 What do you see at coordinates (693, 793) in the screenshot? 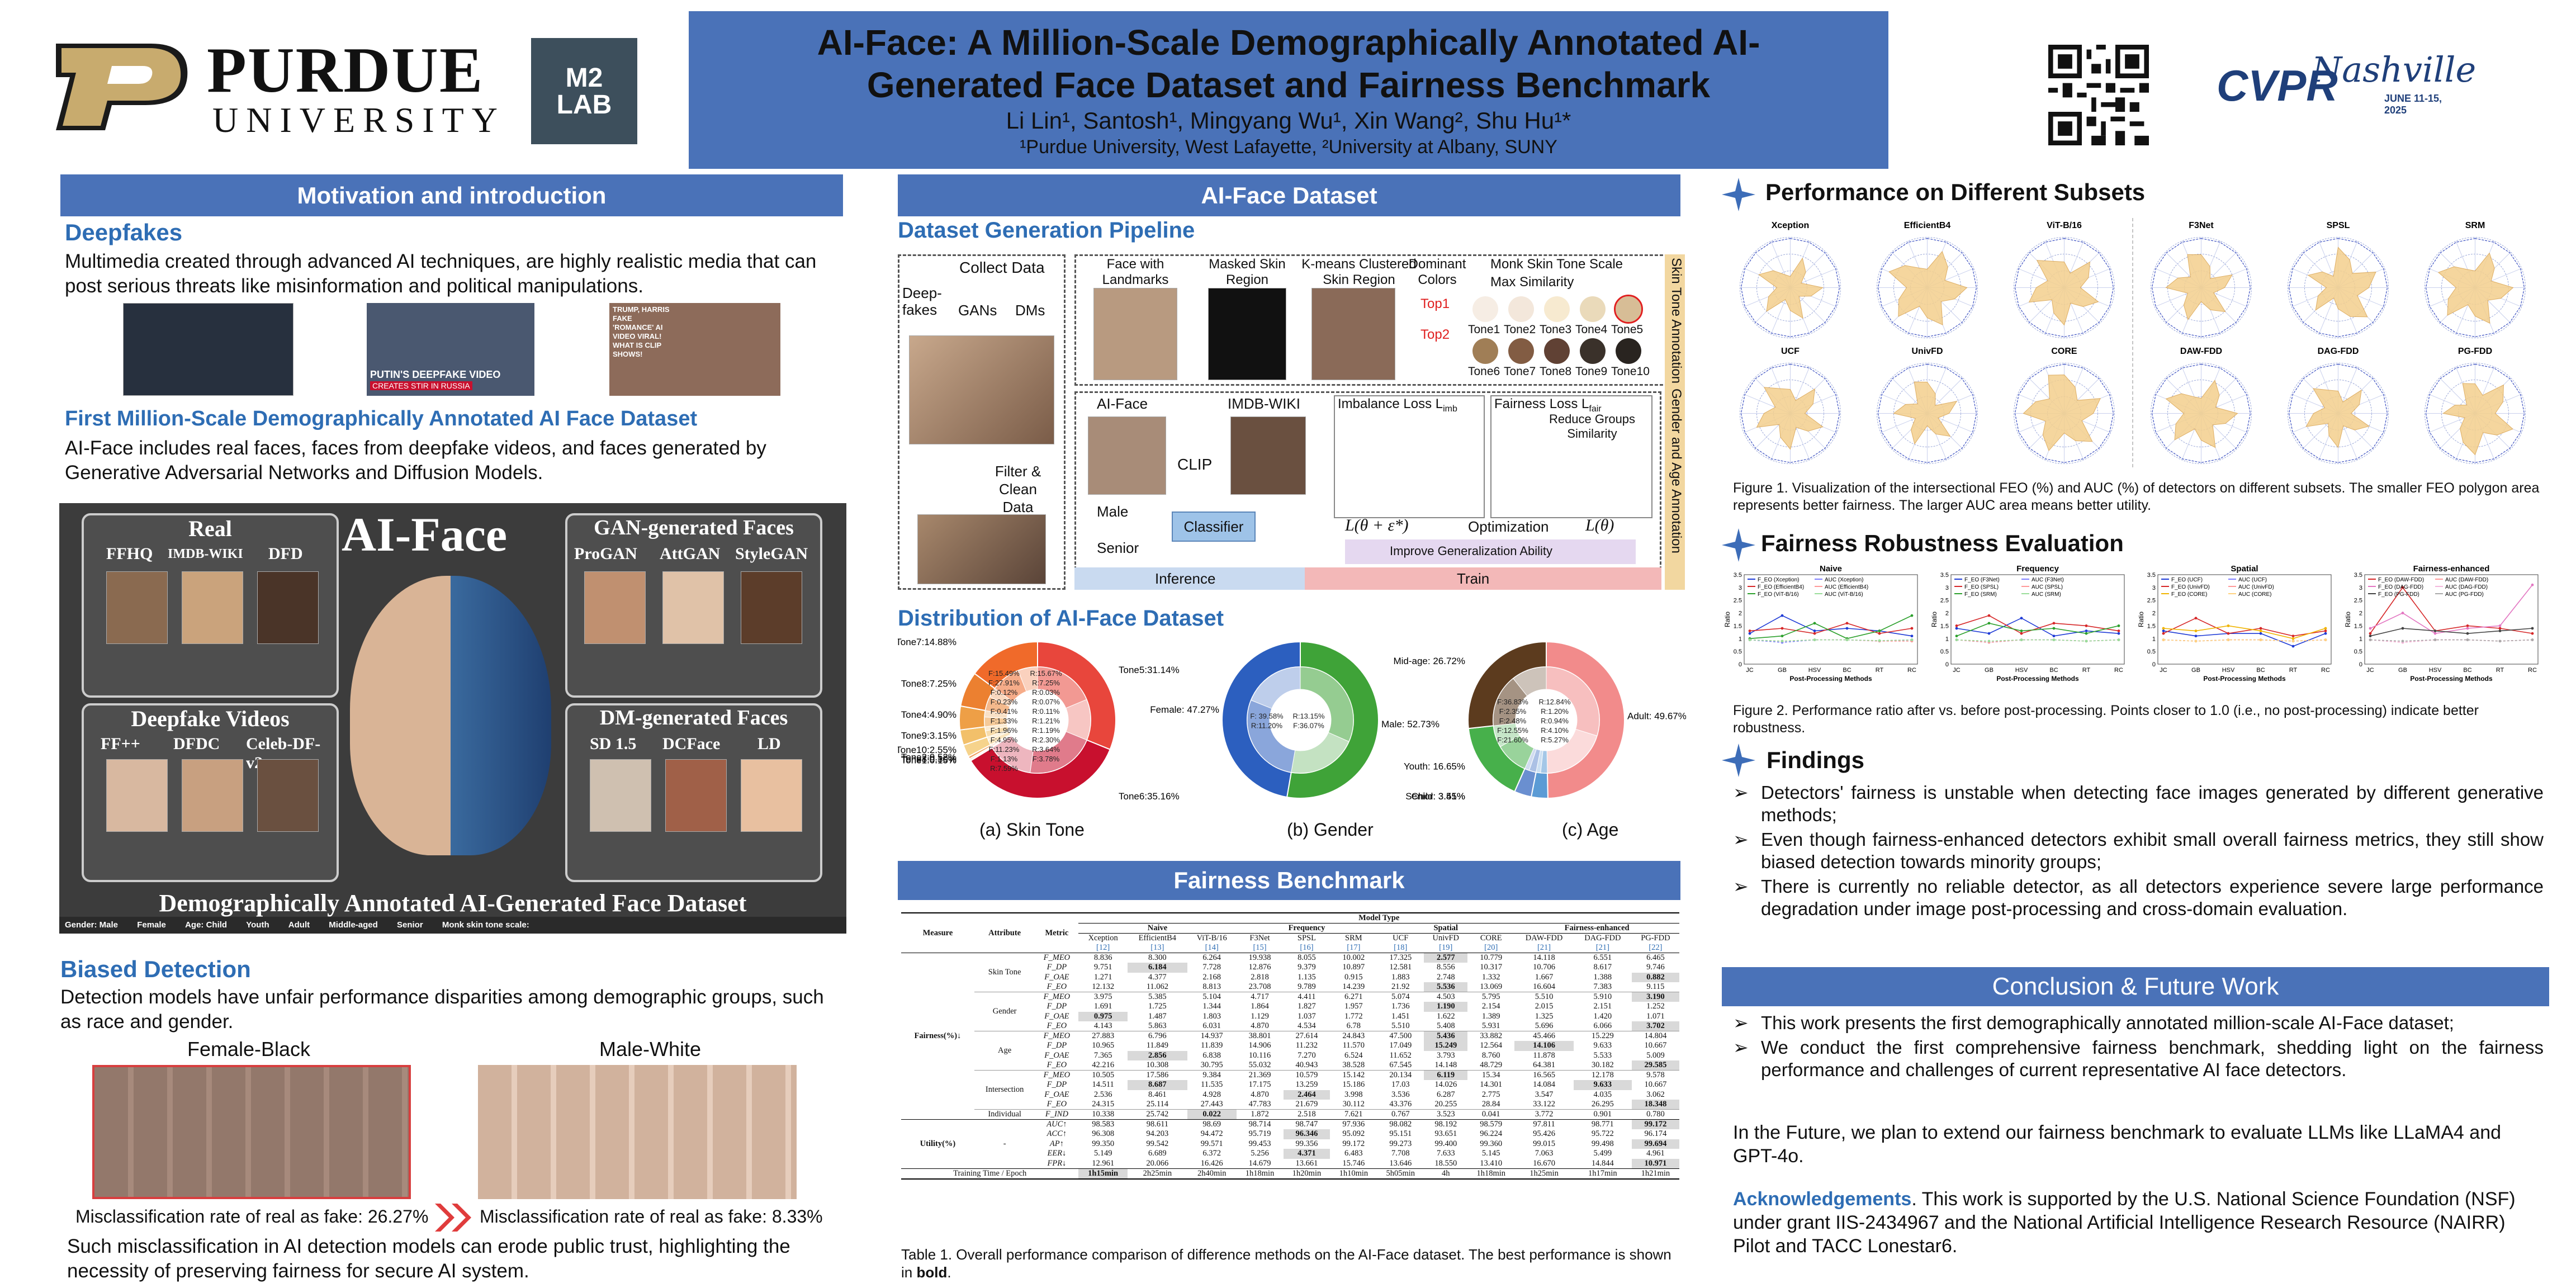
I see `dm-box: DM-generated Faces SD 1.5 DCFace LD` at bounding box center [693, 793].